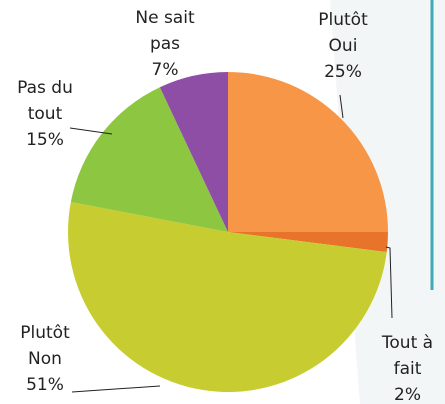 The image size is (445, 404). I want to click on category: Ne sait pas, so click(165, 31).